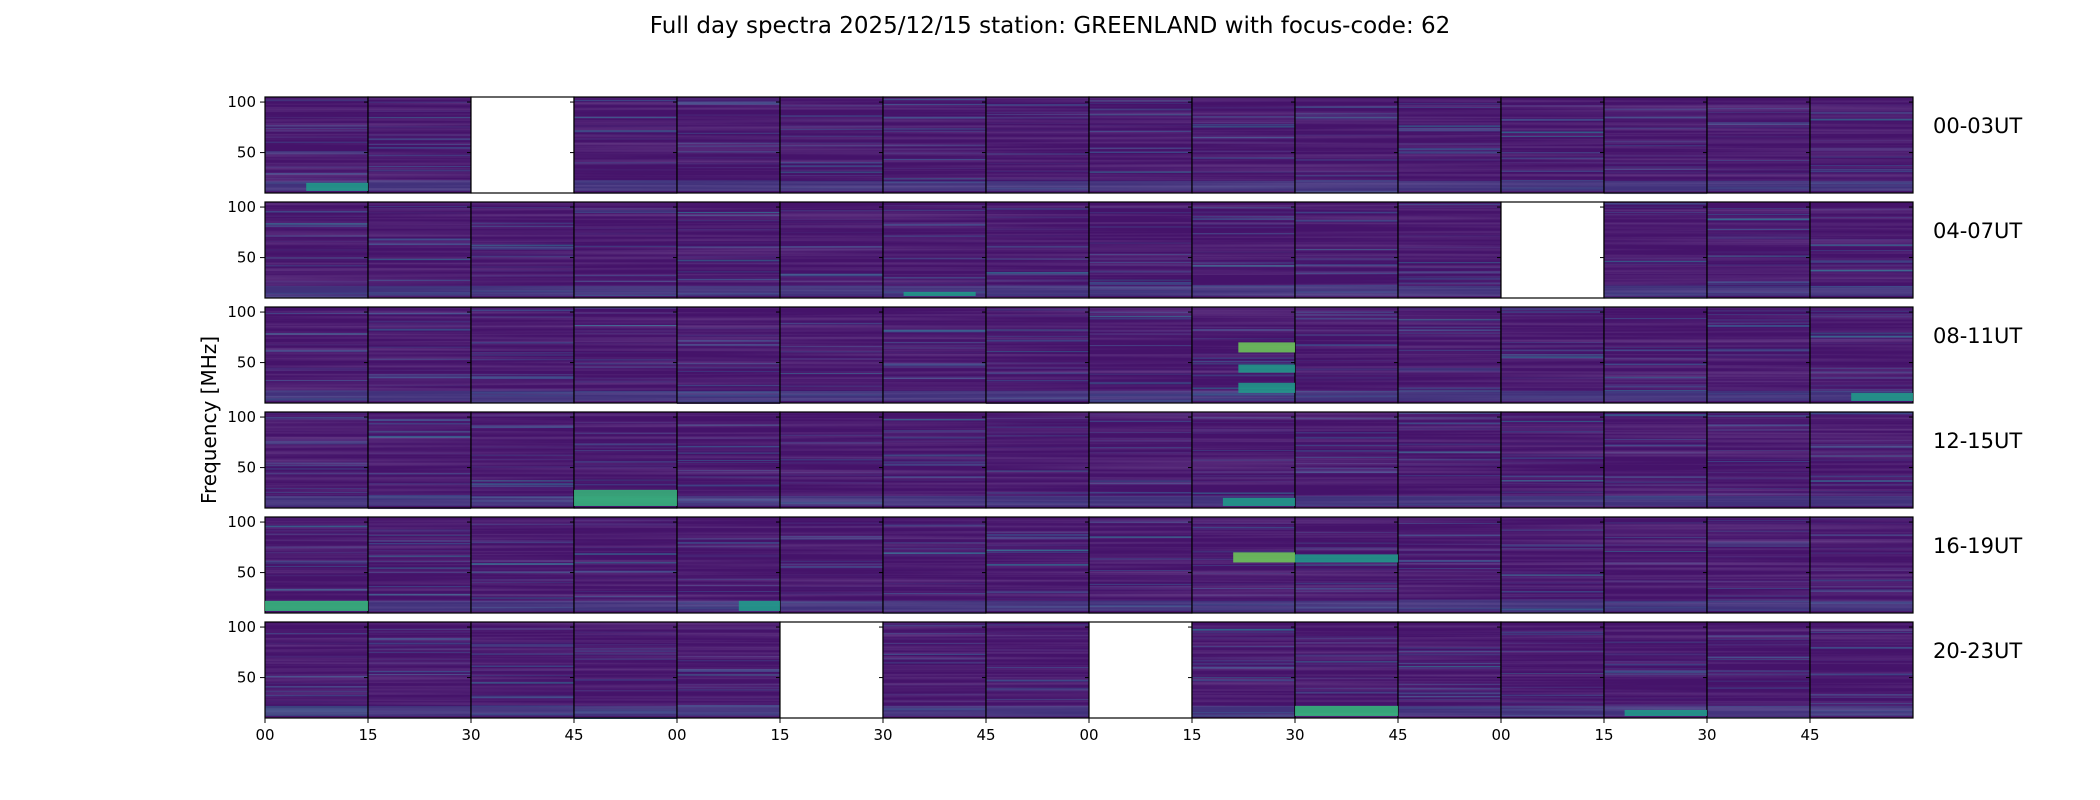 This screenshot has height=800, width=2100. What do you see at coordinates (1977, 231) in the screenshot?
I see `row-time-label: 04-07UT` at bounding box center [1977, 231].